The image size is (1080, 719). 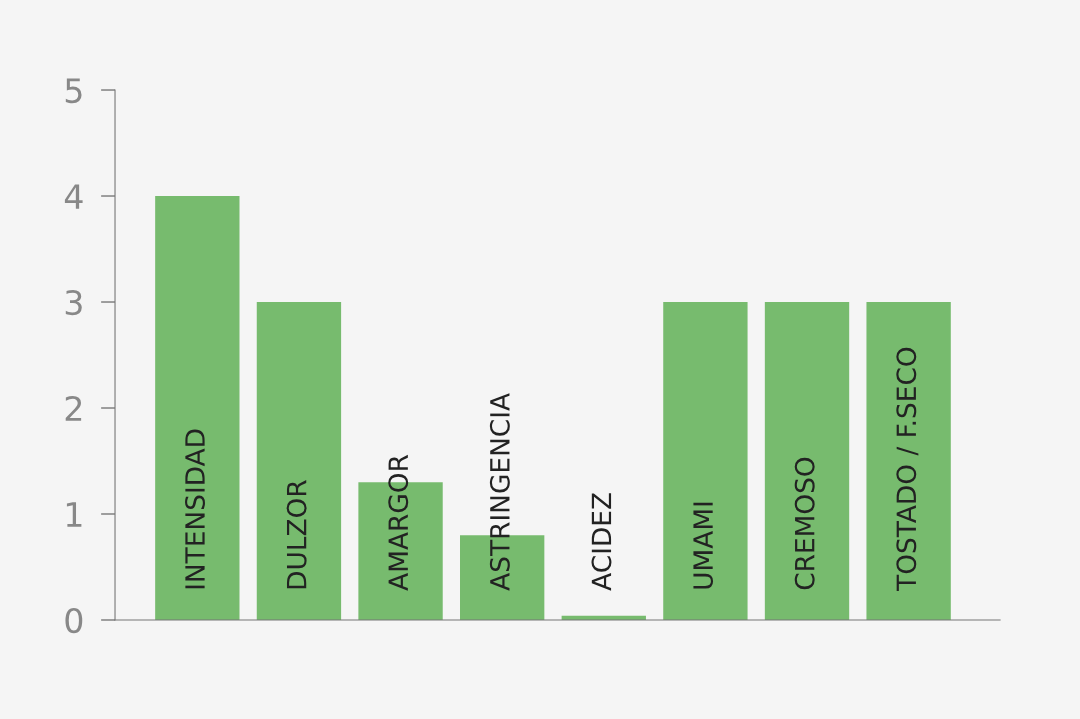 What do you see at coordinates (73, 302) in the screenshot?
I see `y-tick-label: 3` at bounding box center [73, 302].